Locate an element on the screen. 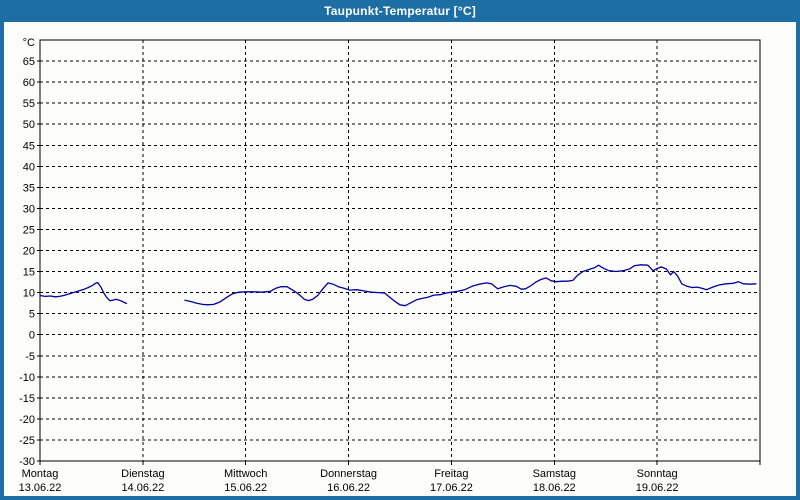 The width and height of the screenshot is (800, 500). date-label: 16.06.22 is located at coordinates (348, 488).